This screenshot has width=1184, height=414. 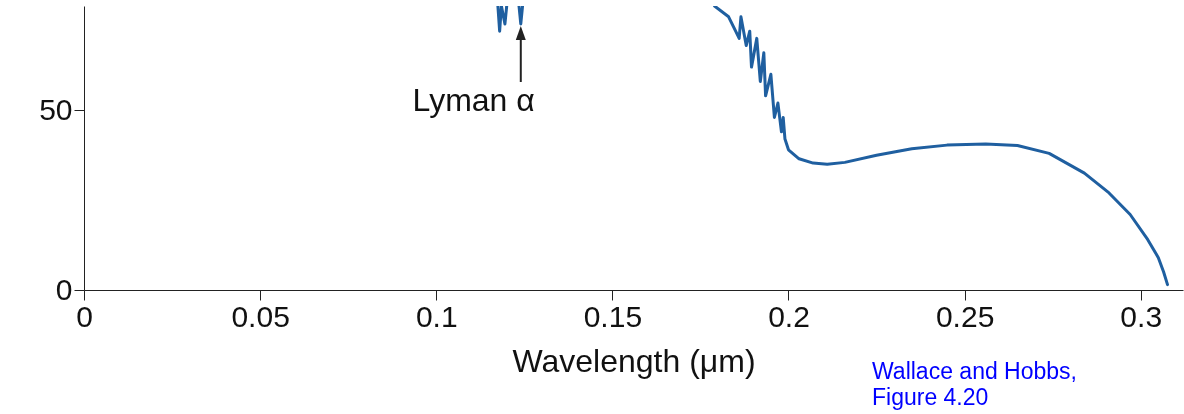 What do you see at coordinates (789, 316) in the screenshot?
I see `x-tick-label: 0.2` at bounding box center [789, 316].